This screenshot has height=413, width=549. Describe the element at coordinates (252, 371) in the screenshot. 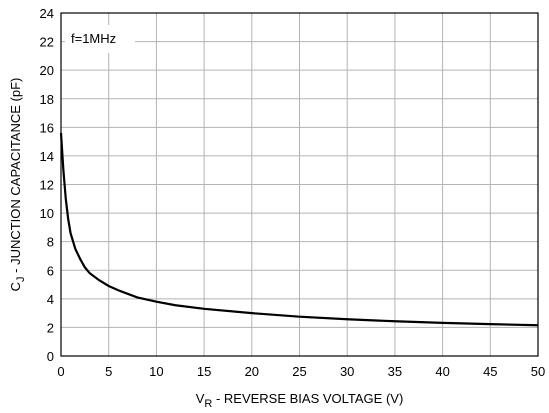

I see `x-tick-label: 20` at that location.